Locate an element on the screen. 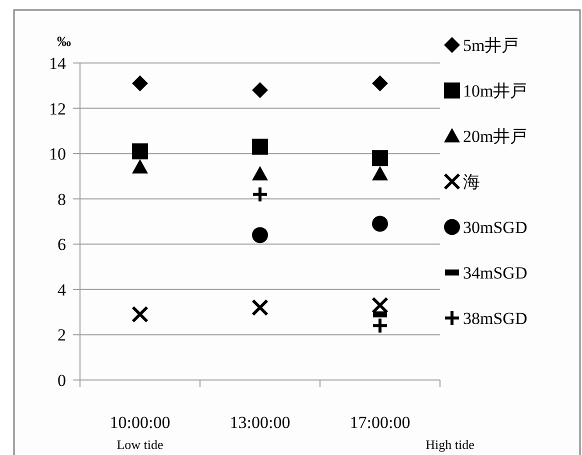 The width and height of the screenshot is (582, 455). legend-label: 20m井戸 is located at coordinates (495, 136).